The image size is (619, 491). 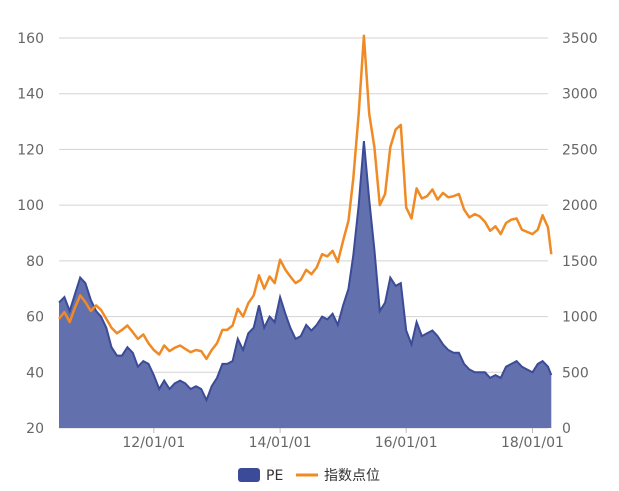 What do you see at coordinates (406, 443) in the screenshot?
I see `x-tick-label: 16/01/01` at bounding box center [406, 443].